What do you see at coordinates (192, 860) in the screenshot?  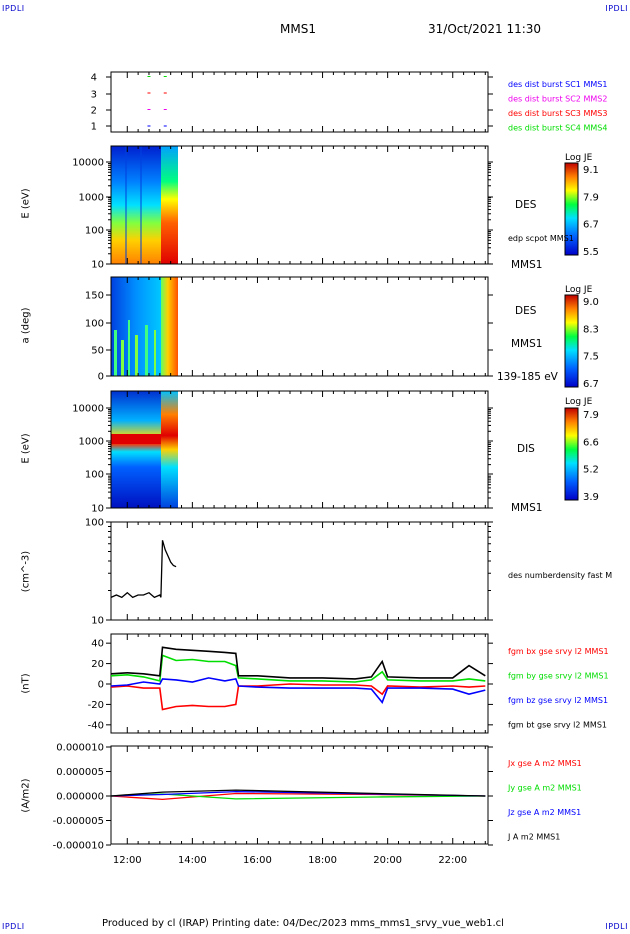 I see `x-tick-label: 14:00` at bounding box center [192, 860].